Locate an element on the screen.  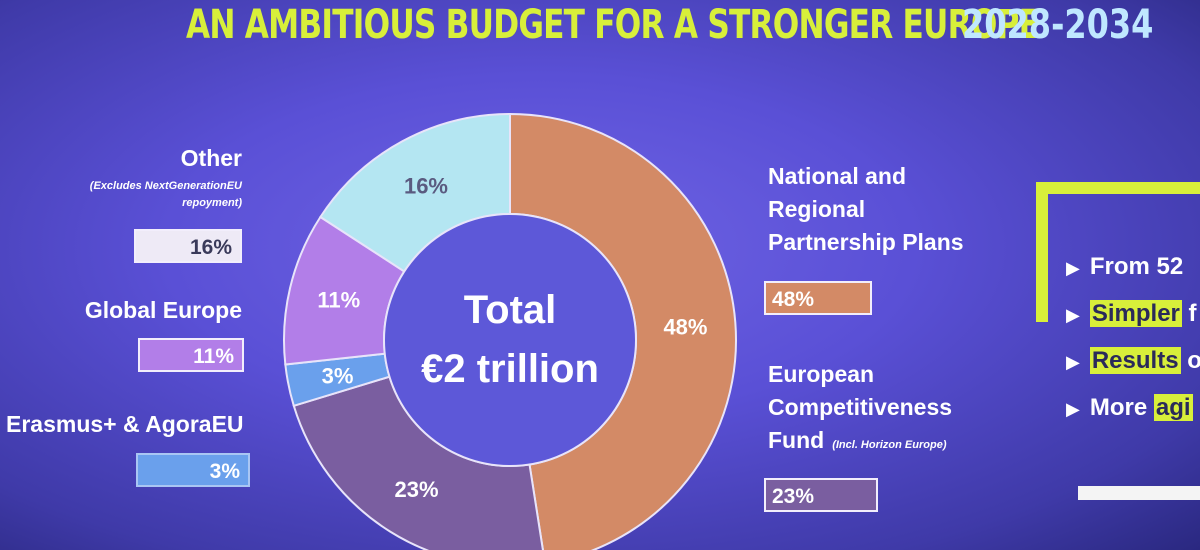
legend-global-europe-label: Global Europe is located at coordinates (163, 310).